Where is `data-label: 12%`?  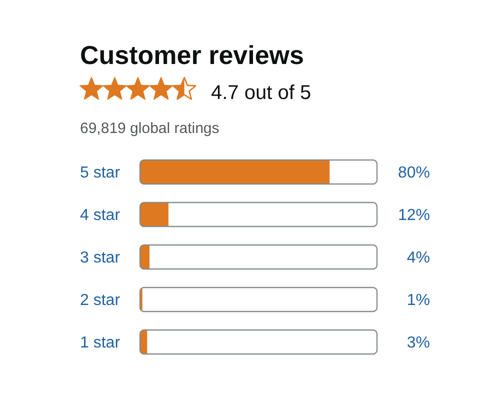
data-label: 12% is located at coordinates (414, 215).